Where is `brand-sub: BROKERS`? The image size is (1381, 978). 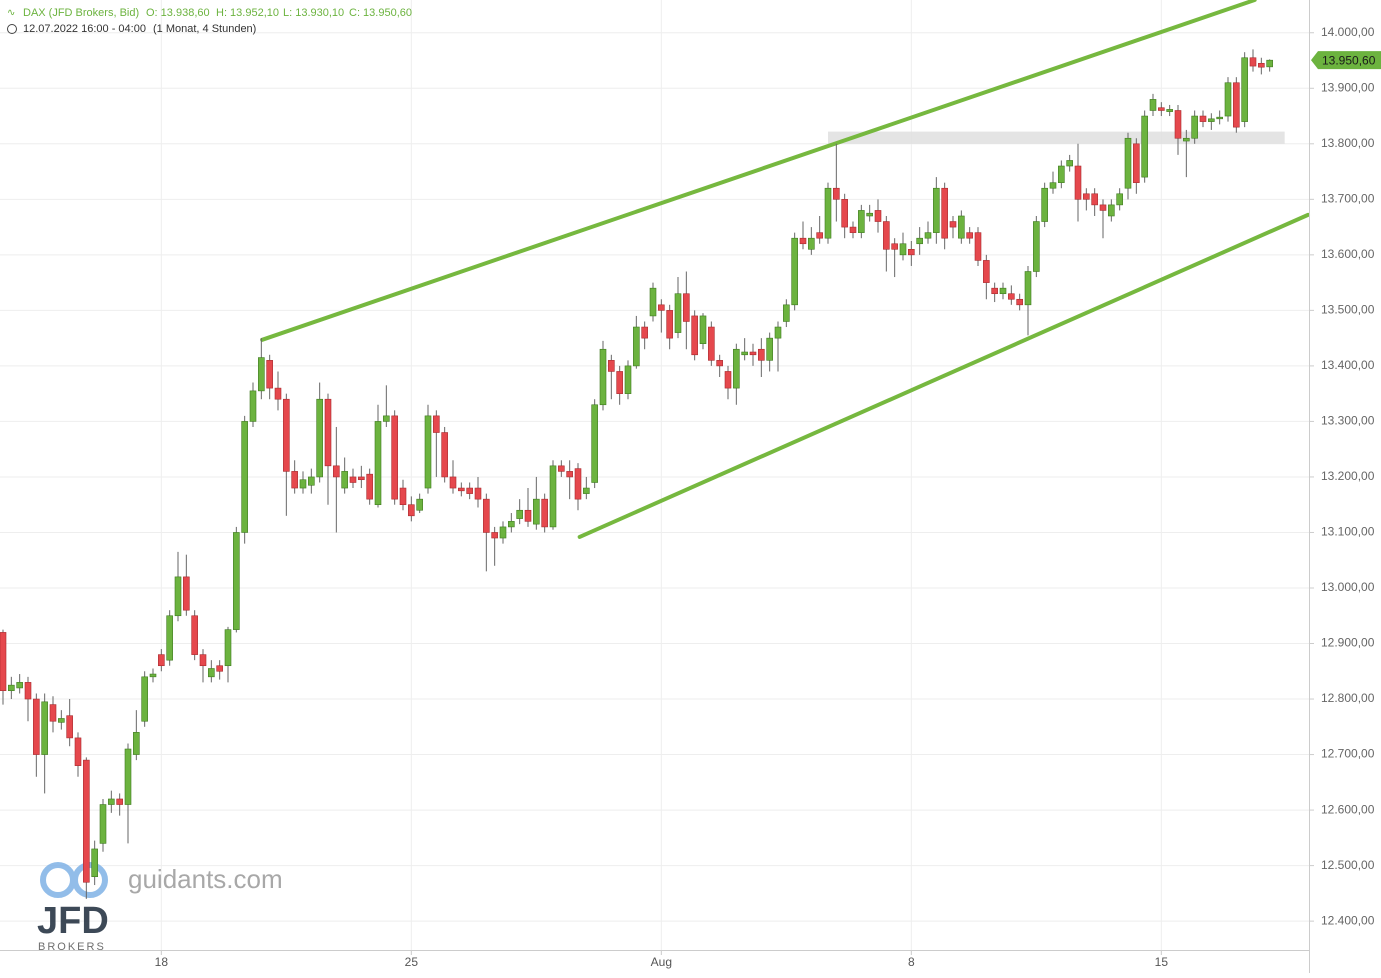
brand-sub: BROKERS is located at coordinates (72, 947).